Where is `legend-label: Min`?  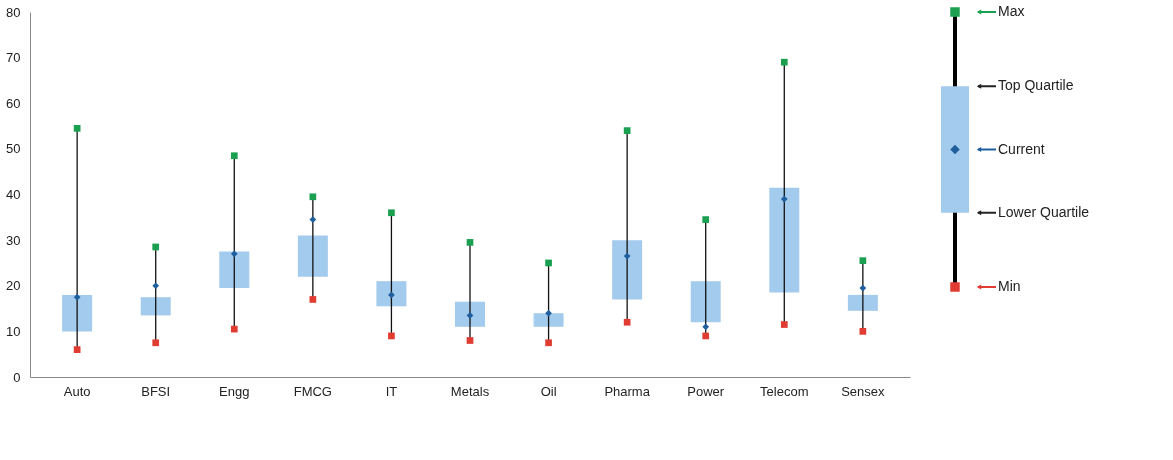
legend-label: Min is located at coordinates (1009, 286).